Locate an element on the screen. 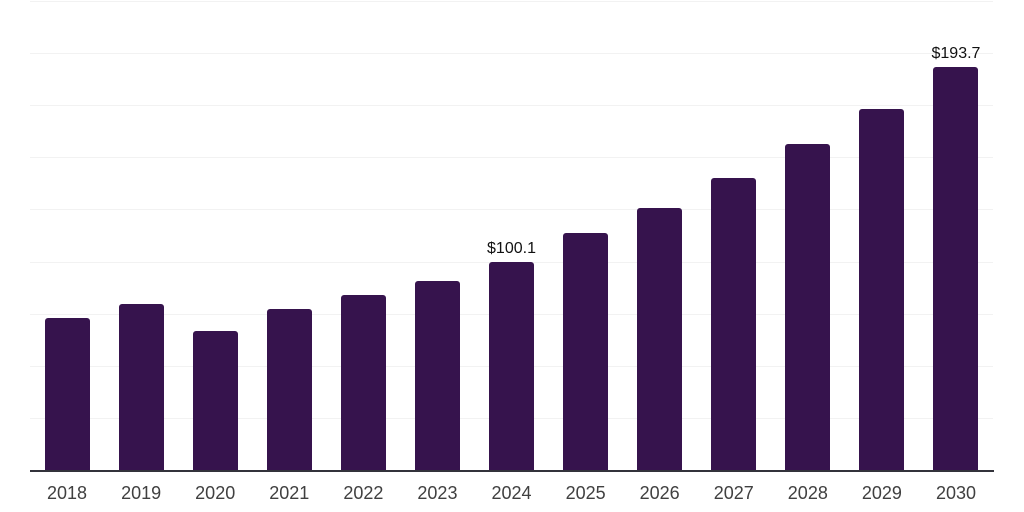 This screenshot has height=512, width=1024. x-tick-label: 2020 is located at coordinates (215, 493).